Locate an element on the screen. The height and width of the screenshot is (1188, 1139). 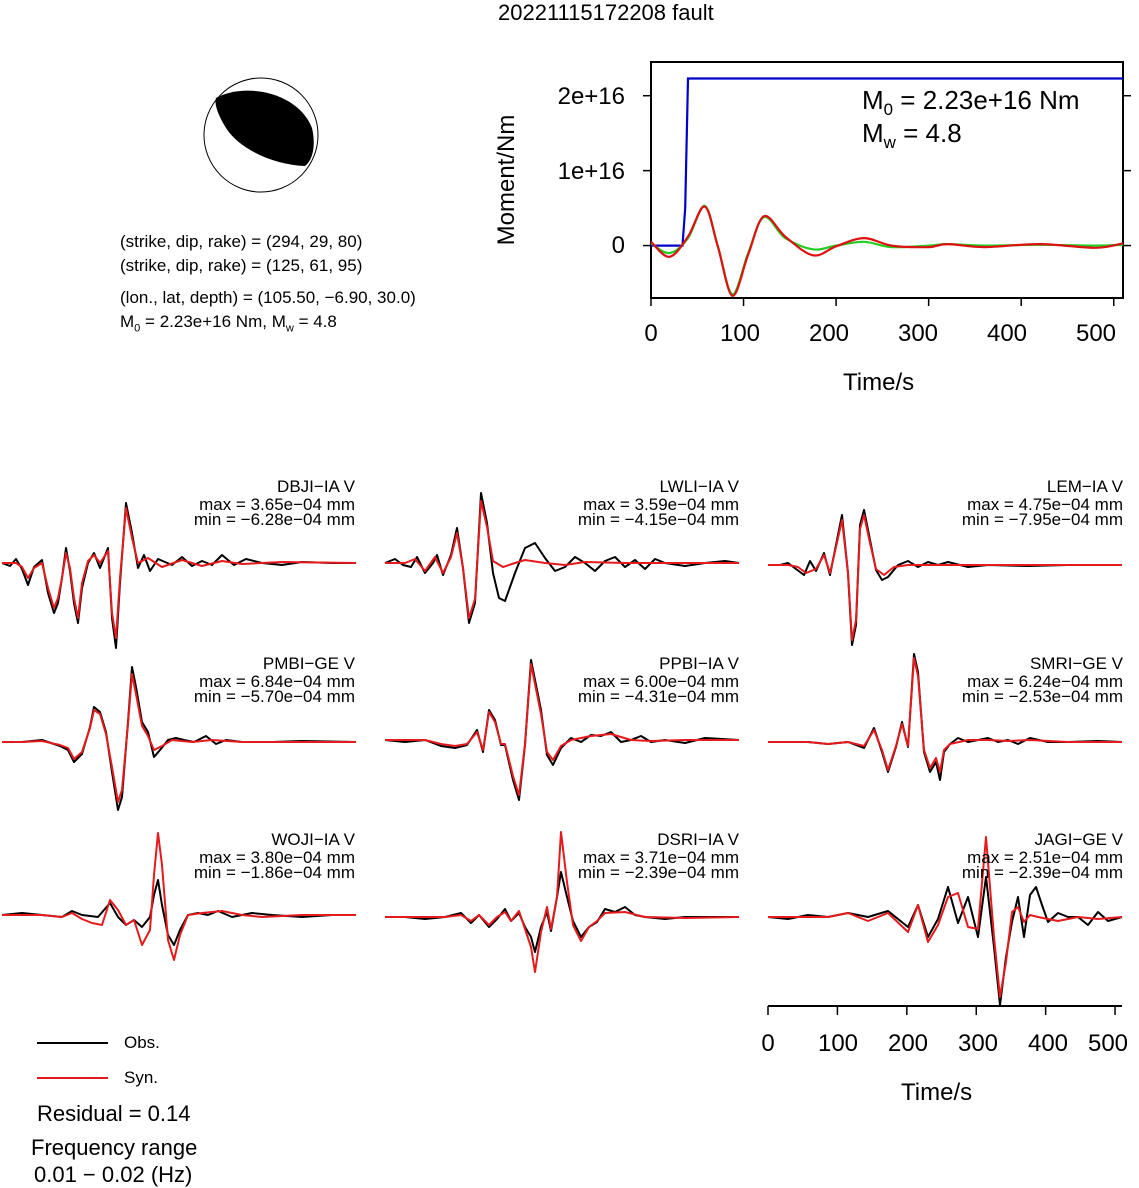
wave-xtick-label: 500 is located at coordinates (1108, 1043).